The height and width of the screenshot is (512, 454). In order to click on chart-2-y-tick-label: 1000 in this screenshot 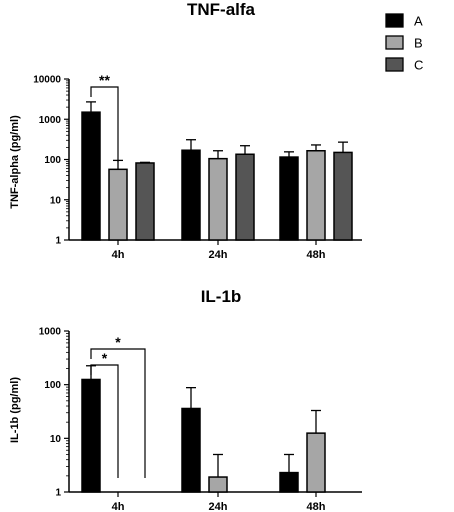, I will do `click(50, 332)`.